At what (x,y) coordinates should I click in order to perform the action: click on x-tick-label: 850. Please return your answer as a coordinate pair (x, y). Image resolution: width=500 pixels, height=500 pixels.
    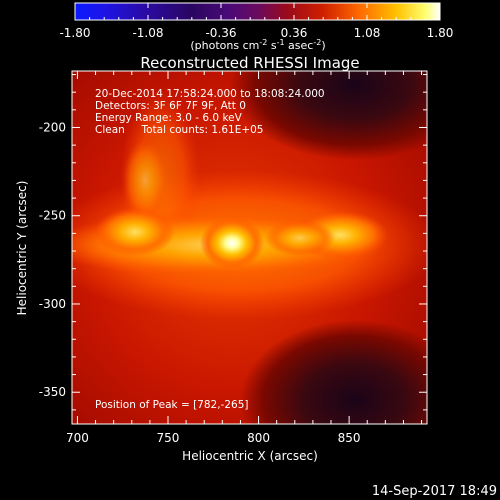
    Looking at the image, I should click on (349, 438).